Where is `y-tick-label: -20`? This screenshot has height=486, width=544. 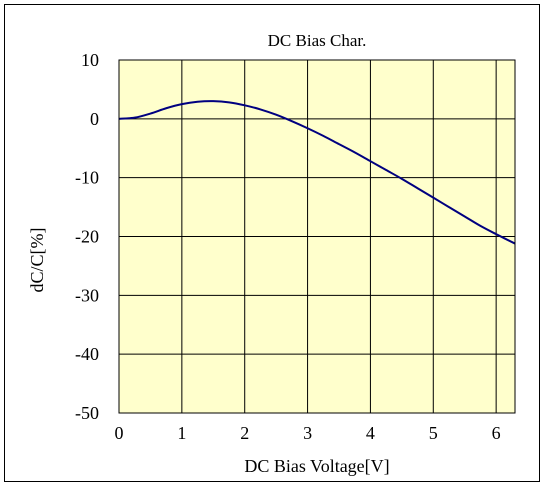 y-tick-label: -20 is located at coordinates (87, 237).